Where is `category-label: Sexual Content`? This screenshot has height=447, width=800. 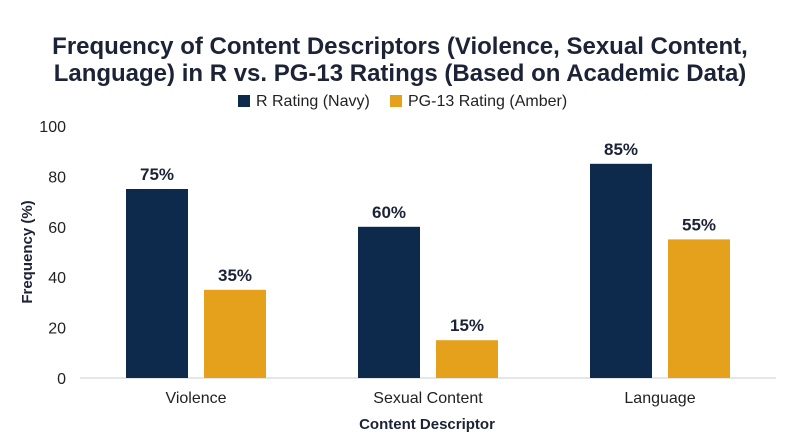 category-label: Sexual Content is located at coordinates (428, 398).